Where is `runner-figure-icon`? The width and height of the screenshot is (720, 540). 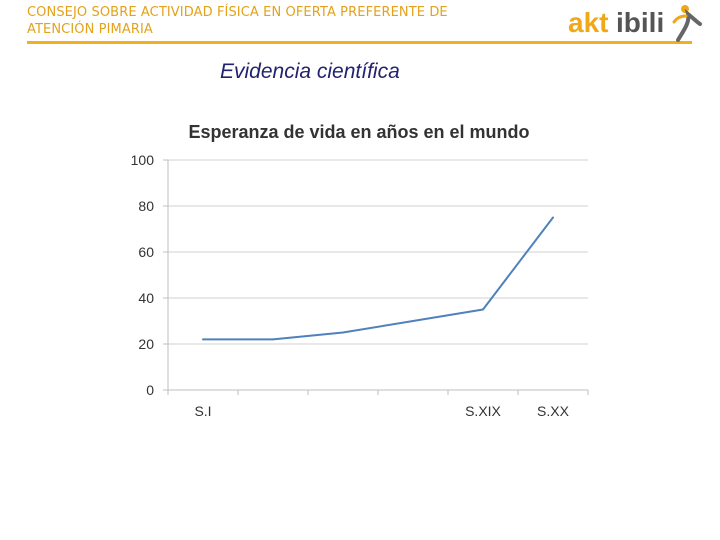
runner-figure-icon is located at coordinates (687, 23).